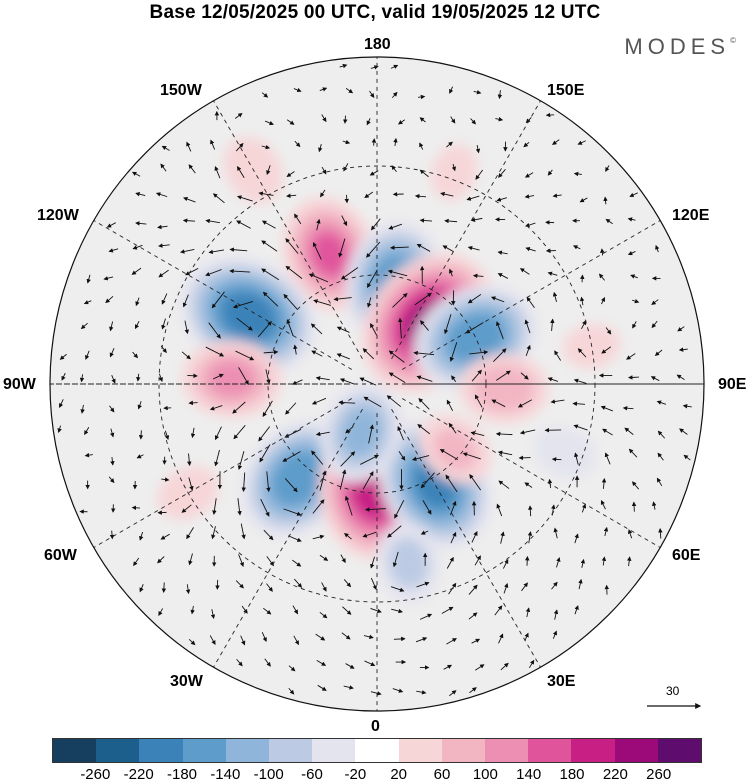 The height and width of the screenshot is (783, 750). I want to click on lon-label-30e: 30E, so click(561, 681).